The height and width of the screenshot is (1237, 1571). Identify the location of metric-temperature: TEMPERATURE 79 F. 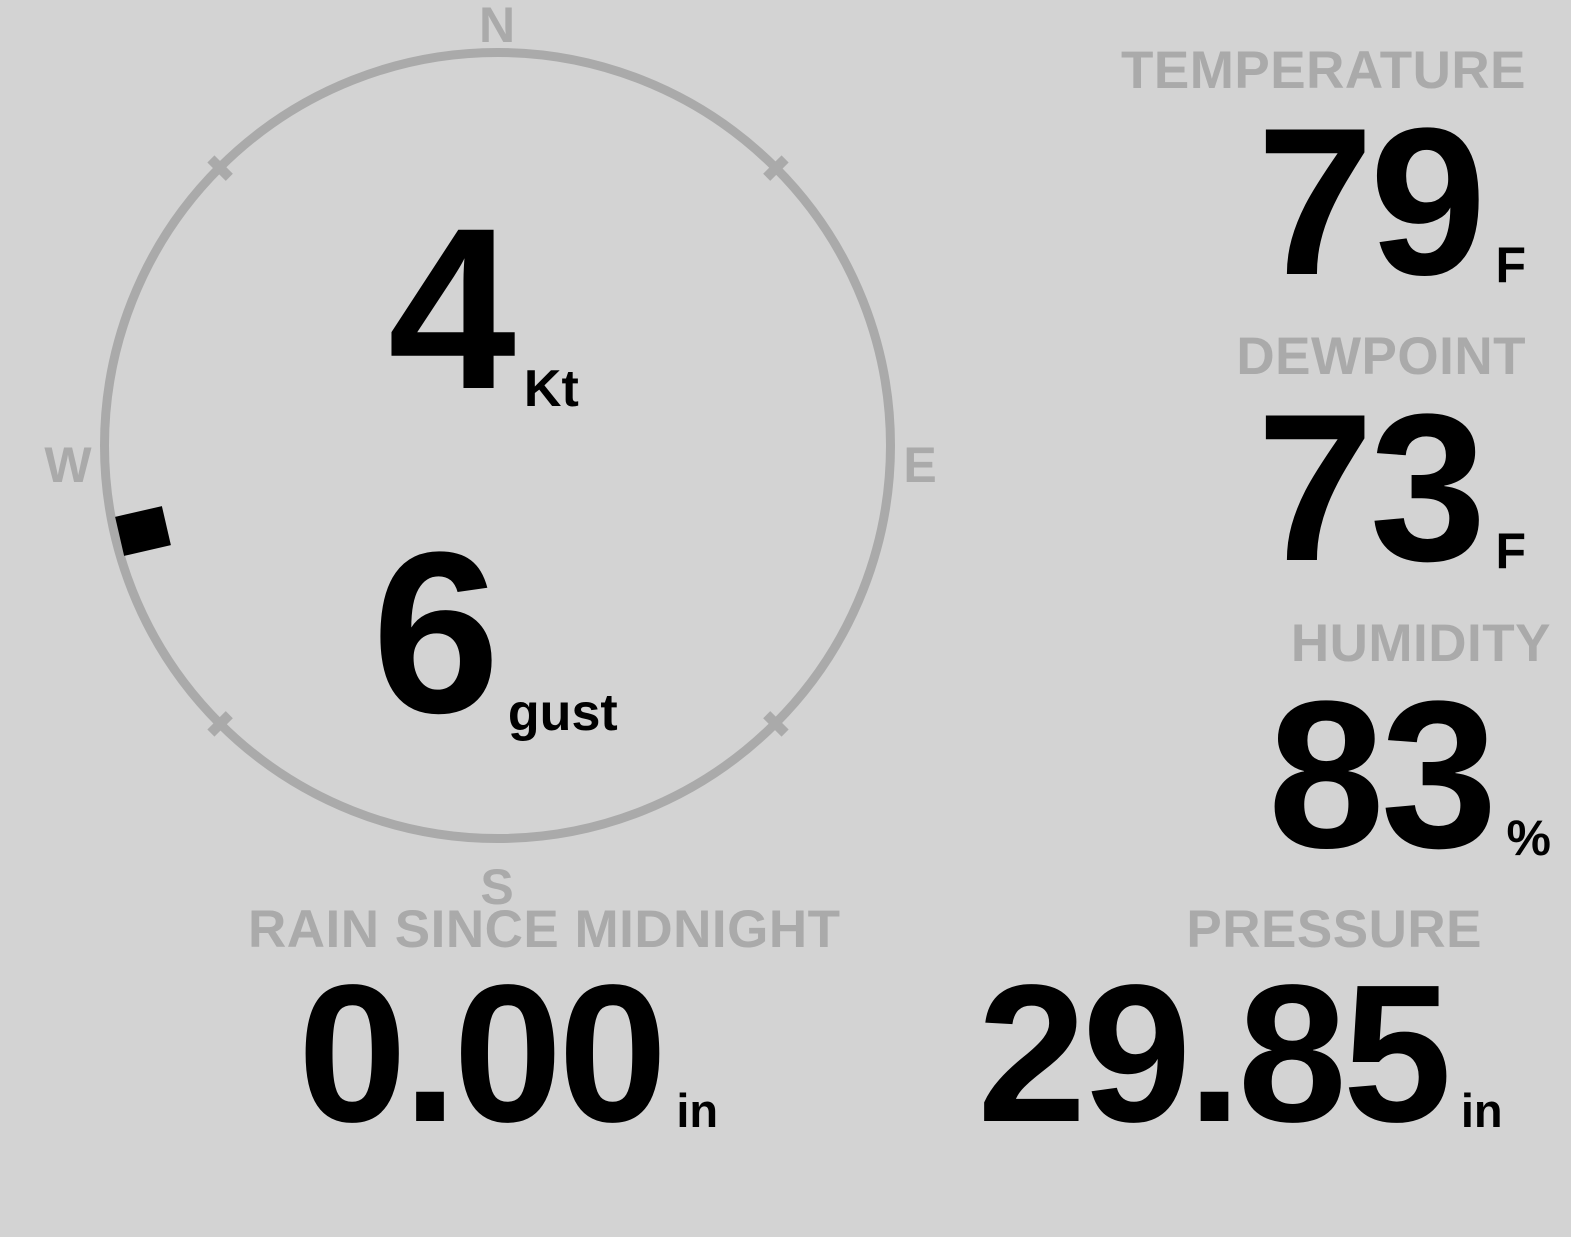
(1323, 175).